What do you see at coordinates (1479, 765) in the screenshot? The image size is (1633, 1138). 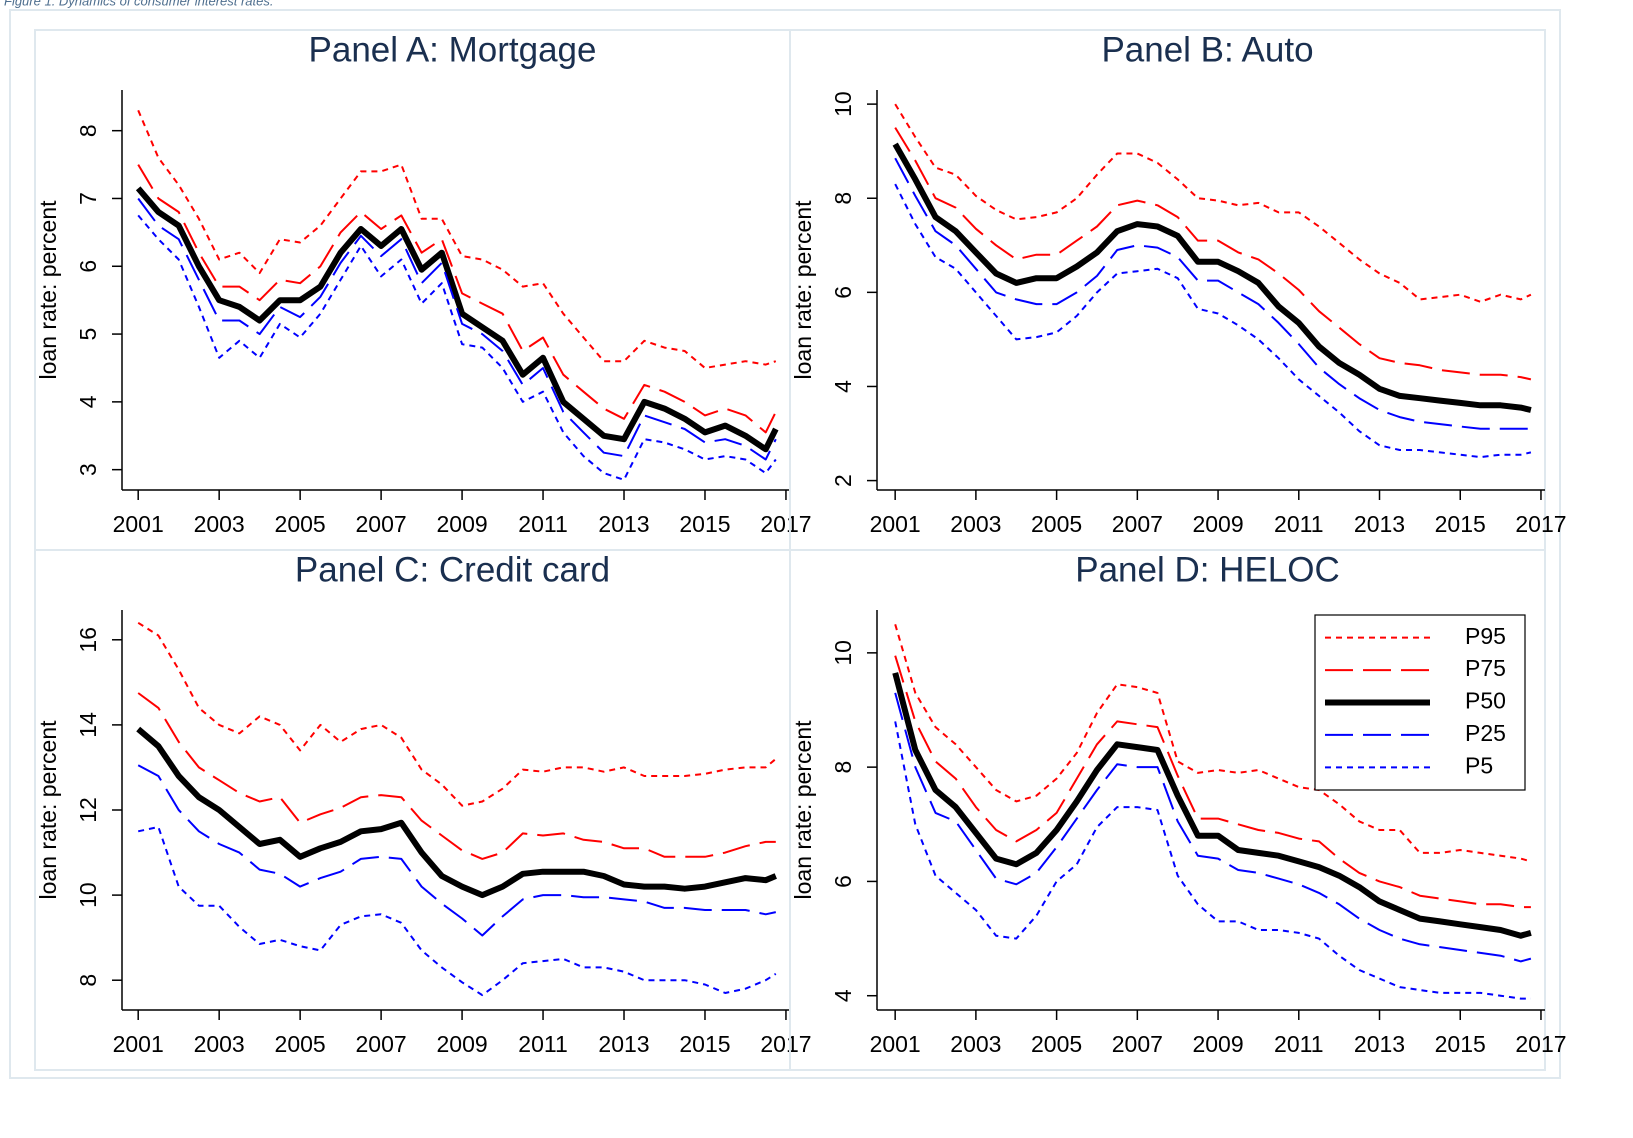 I see `legend-label: P5` at bounding box center [1479, 765].